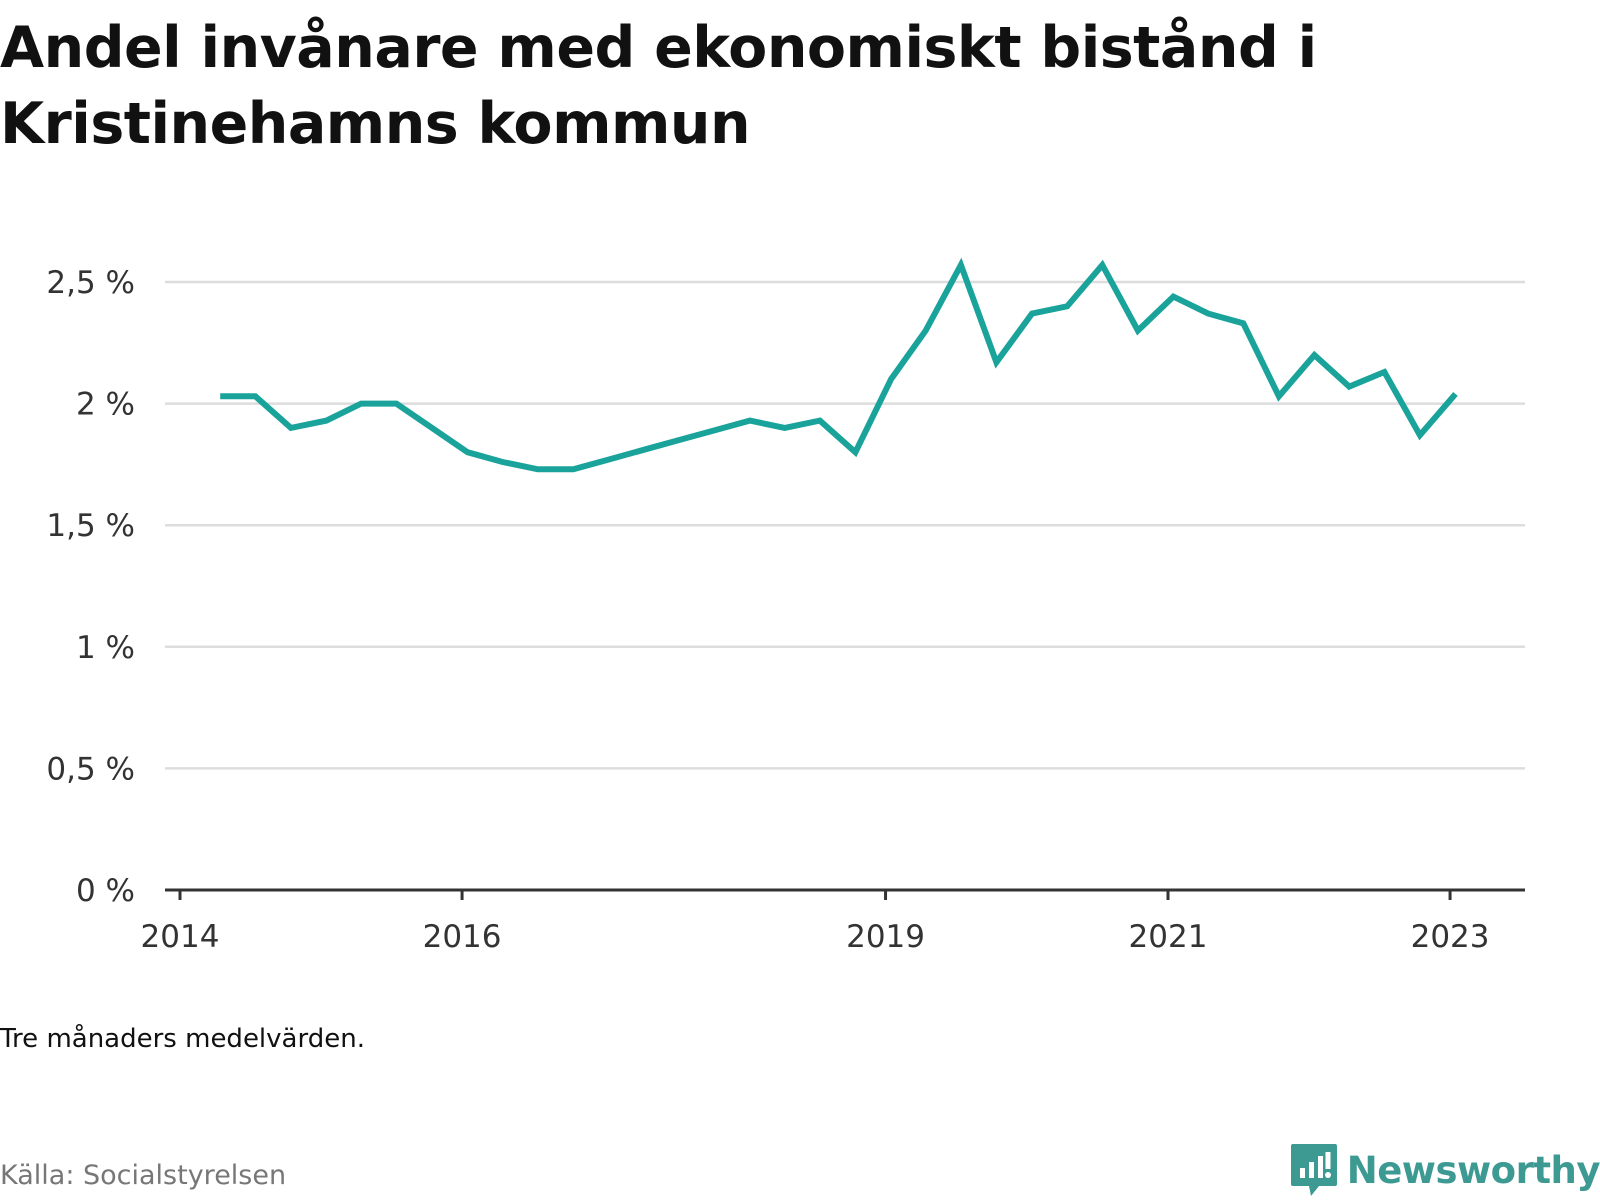 Image resolution: width=1600 pixels, height=1200 pixels. What do you see at coordinates (90, 769) in the screenshot?
I see `y-tick-label: 0,5 %` at bounding box center [90, 769].